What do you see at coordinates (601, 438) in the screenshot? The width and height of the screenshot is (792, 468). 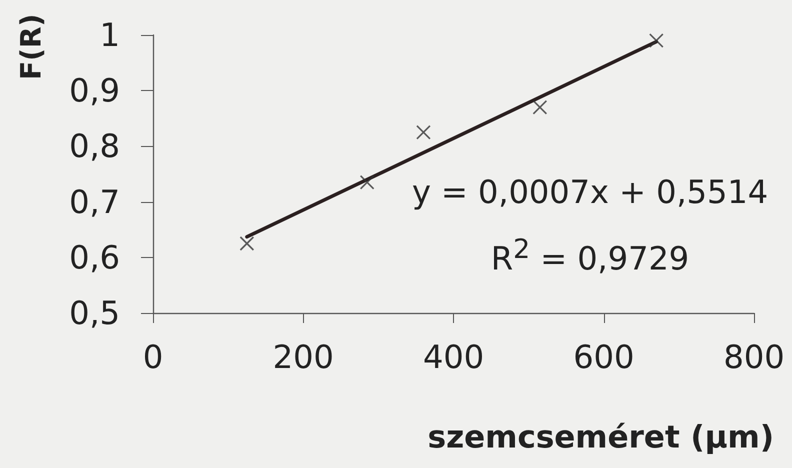 I see `x-axis-title: szemcseméret (µm)` at bounding box center [601, 438].